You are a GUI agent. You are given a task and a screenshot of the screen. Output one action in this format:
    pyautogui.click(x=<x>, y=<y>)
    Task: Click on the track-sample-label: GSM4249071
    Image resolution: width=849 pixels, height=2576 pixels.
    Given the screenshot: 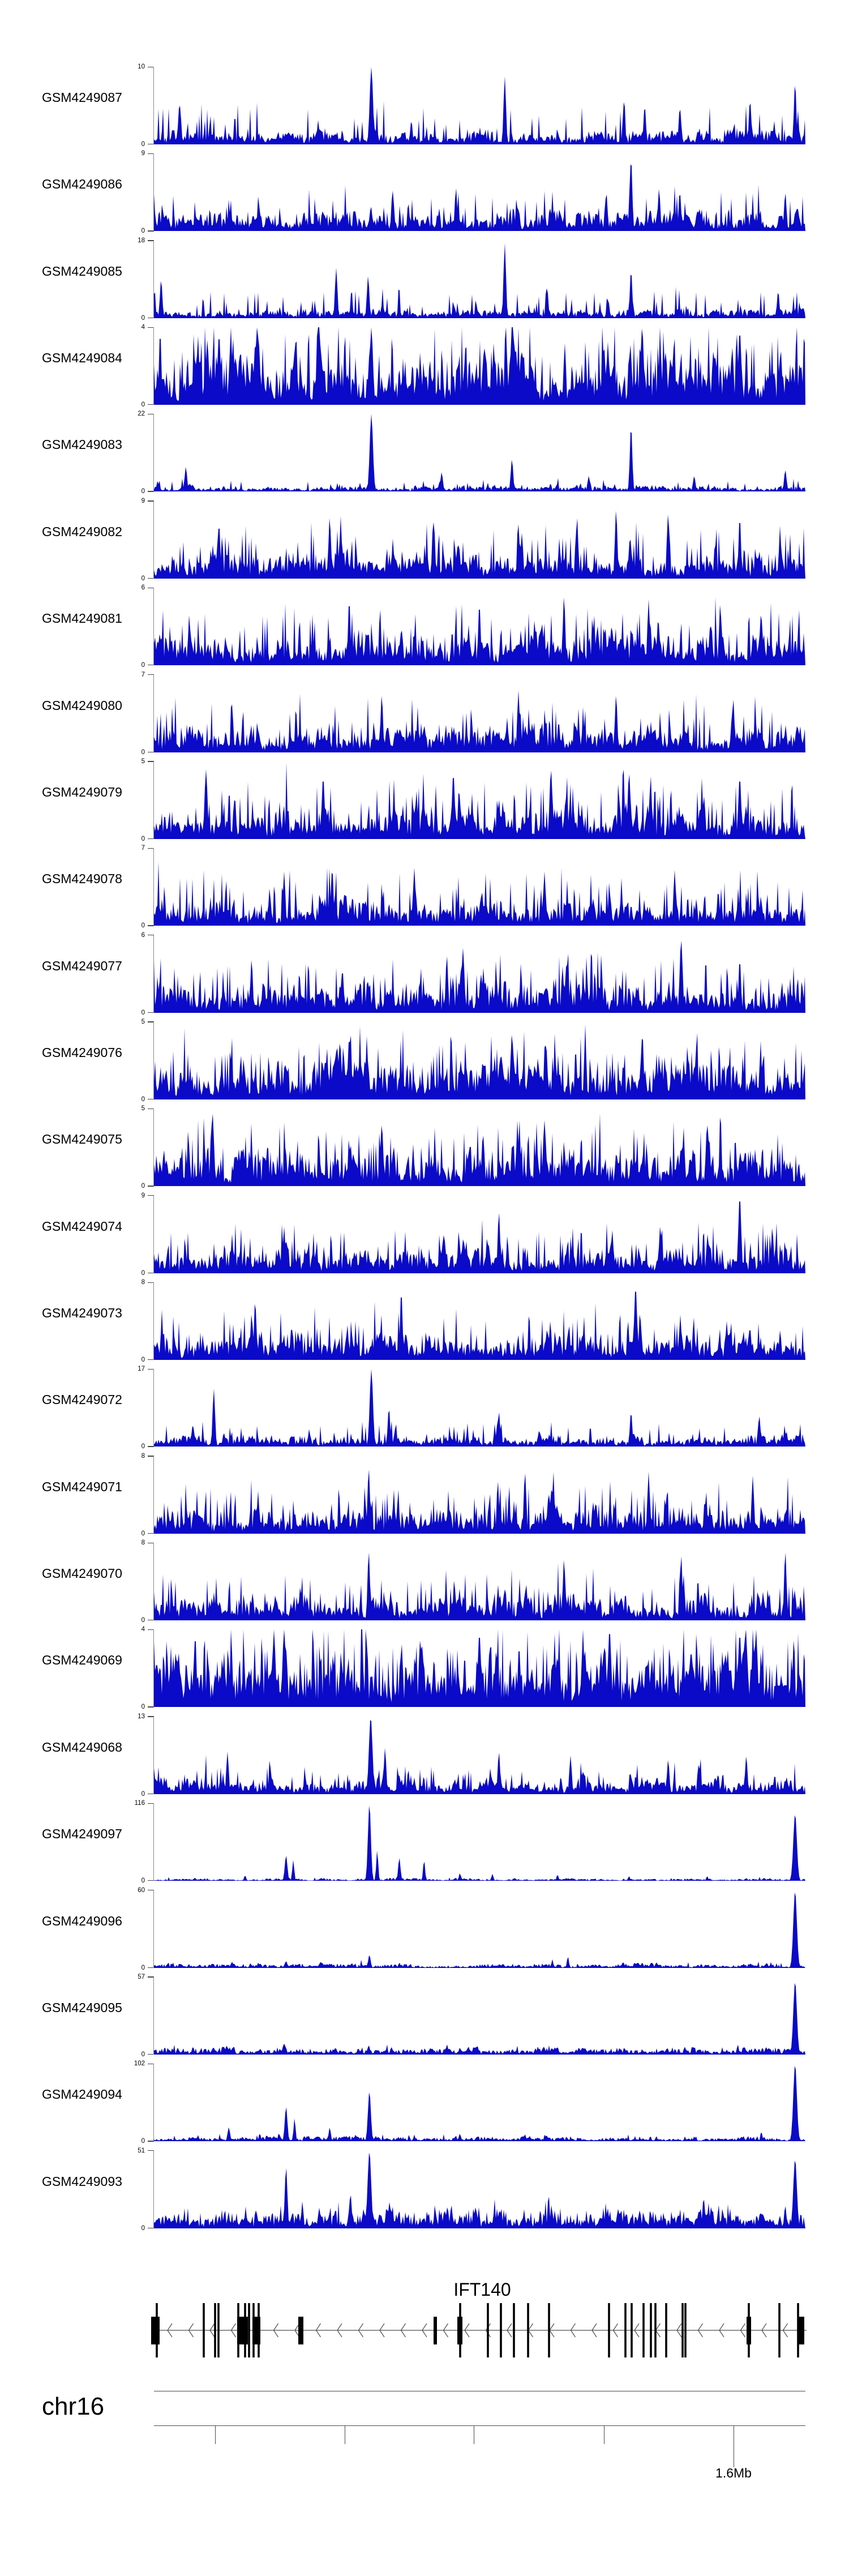 What is the action you would take?
    pyautogui.click(x=82, y=1486)
    